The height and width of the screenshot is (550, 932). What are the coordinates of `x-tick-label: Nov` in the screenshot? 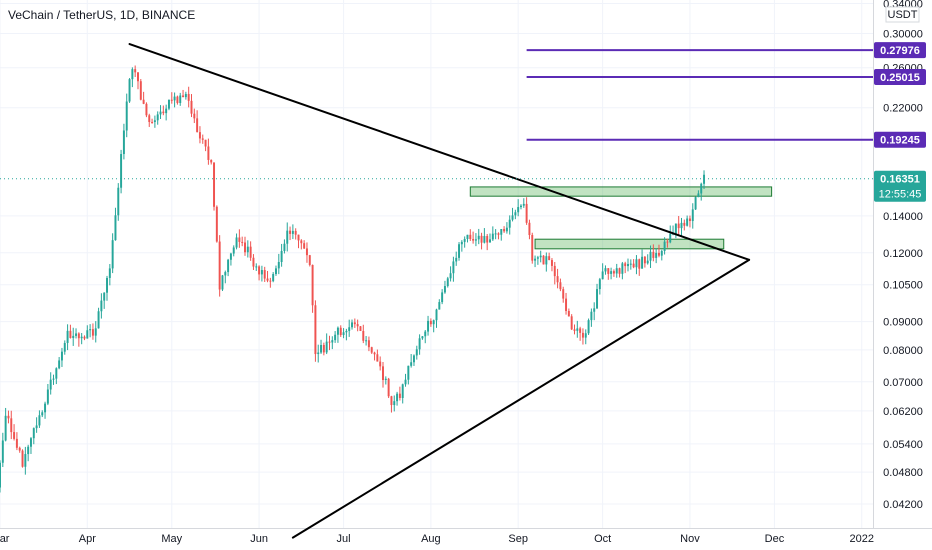 It's located at (690, 539).